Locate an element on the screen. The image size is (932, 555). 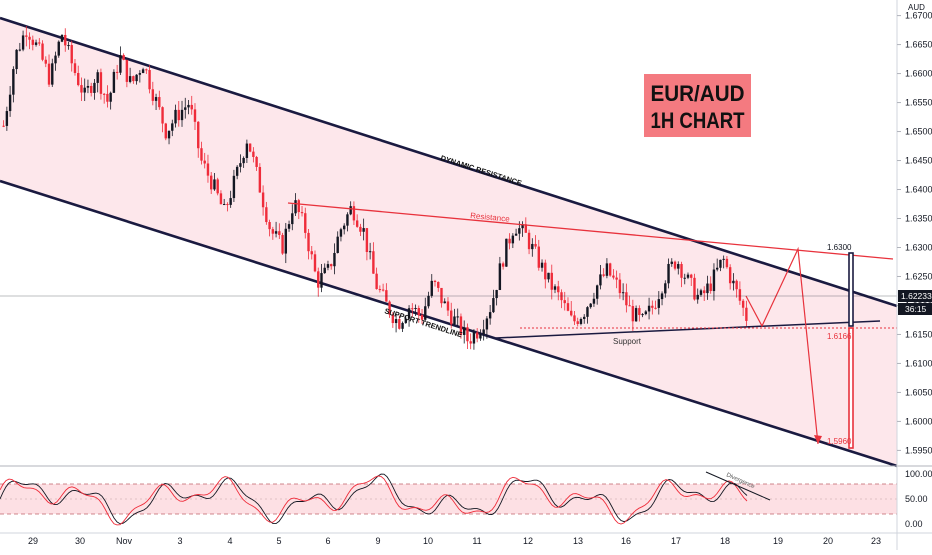
price-tag is located at coordinates (915, 296).